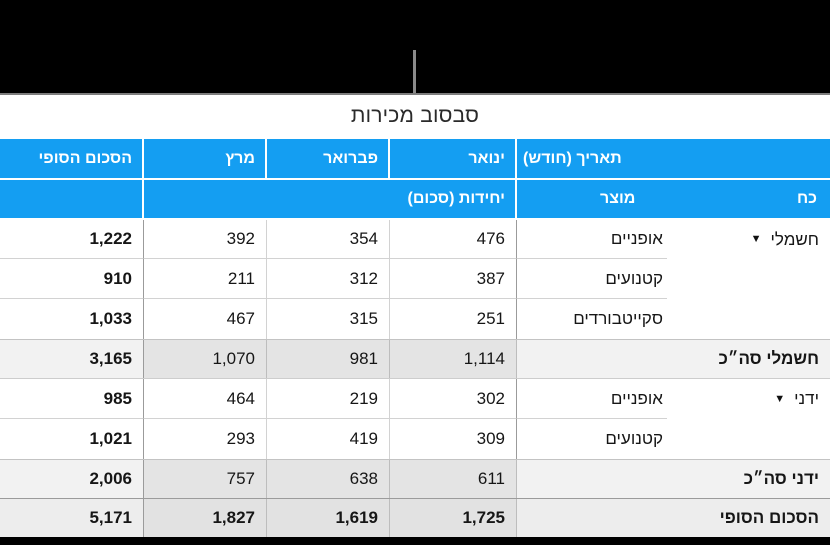  I want to click on table-row: 910 211 312 387 קטנועים, so click(415, 279).